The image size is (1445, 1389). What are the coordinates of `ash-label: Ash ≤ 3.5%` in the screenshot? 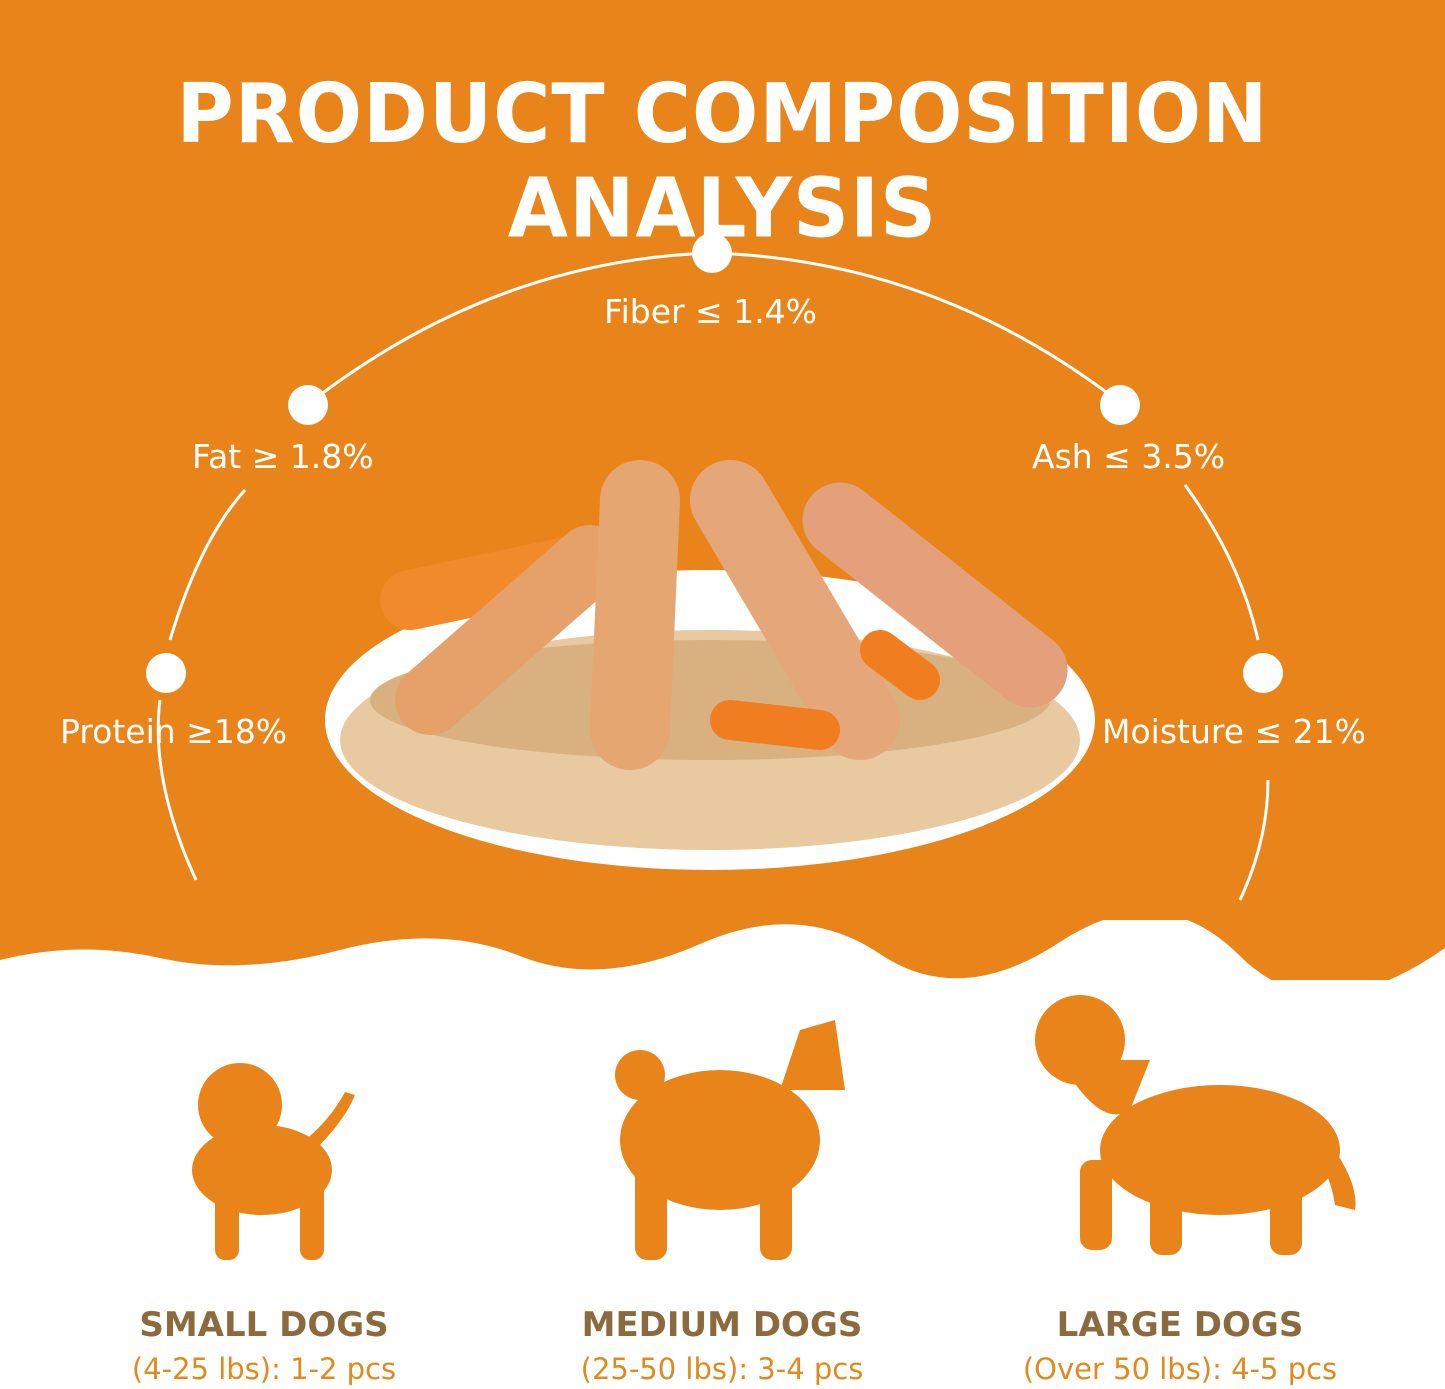 It's located at (1129, 456).